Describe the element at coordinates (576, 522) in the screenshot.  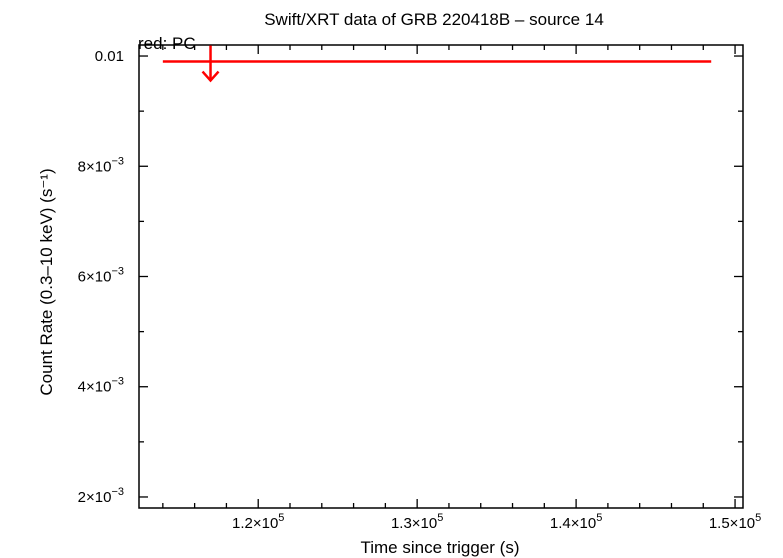
I see `x-tick-label: 1.4×10⁵` at that location.